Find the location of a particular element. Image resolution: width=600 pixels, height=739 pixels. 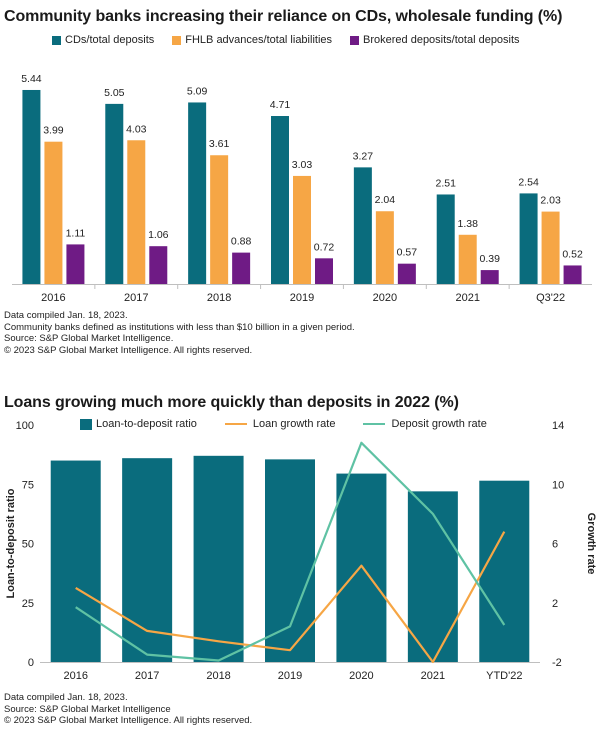

chart2-note-source: Source: S&P Global Market Intelligence is located at coordinates (87, 709).